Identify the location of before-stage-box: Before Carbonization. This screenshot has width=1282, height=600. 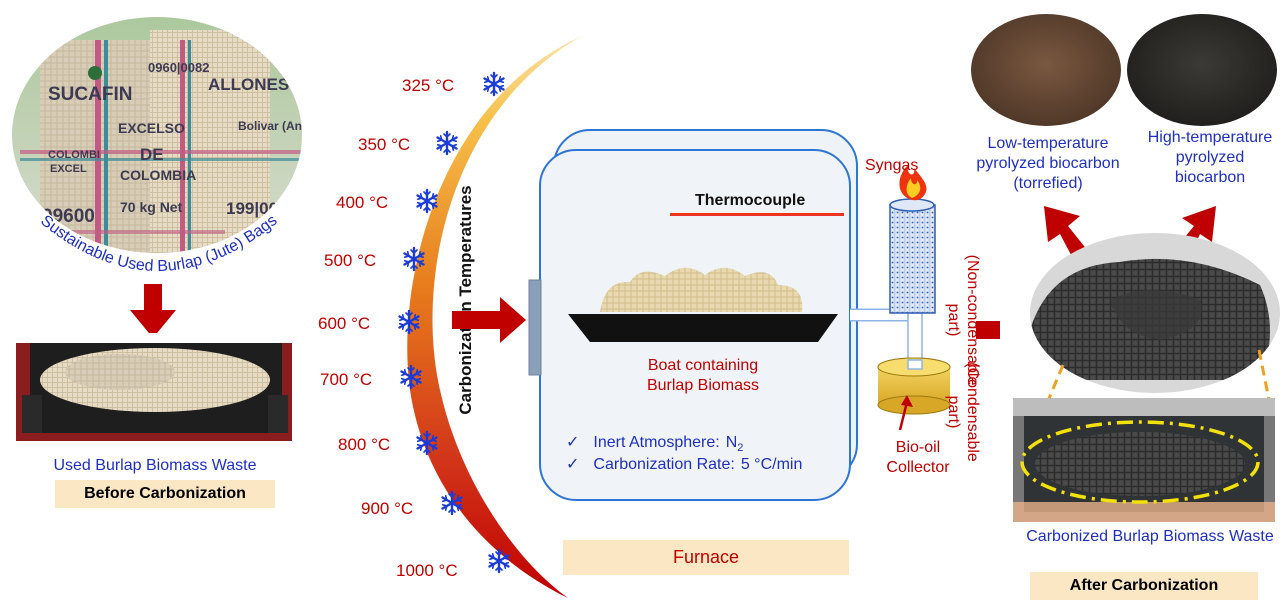
(165, 494).